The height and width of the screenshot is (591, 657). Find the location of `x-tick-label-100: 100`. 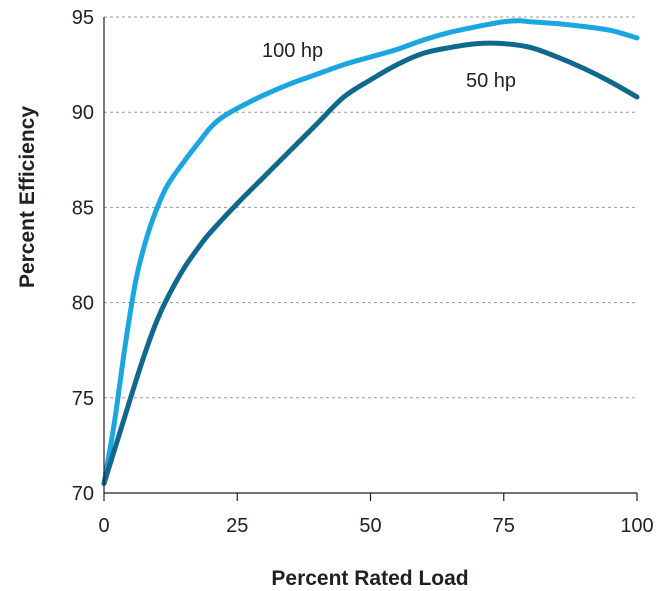

x-tick-label-100: 100 is located at coordinates (636, 526).